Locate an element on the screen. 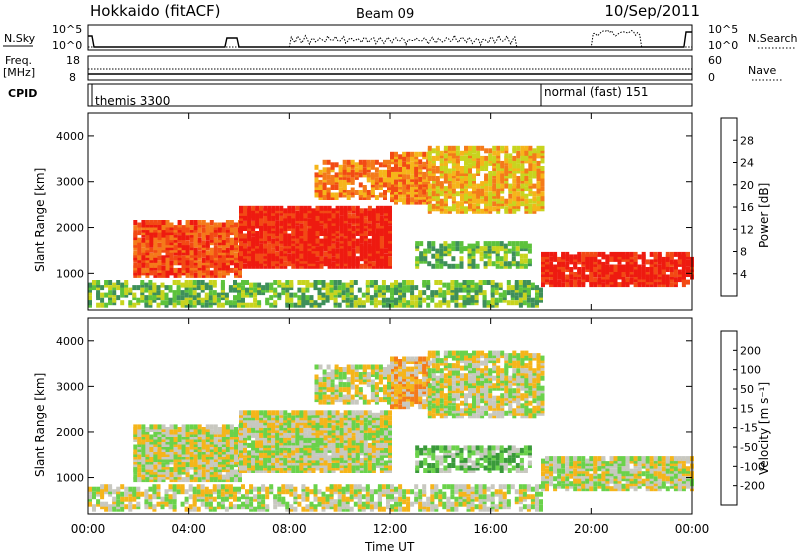 The width and height of the screenshot is (800, 554). noise-sky-series is located at coordinates (390, 39).